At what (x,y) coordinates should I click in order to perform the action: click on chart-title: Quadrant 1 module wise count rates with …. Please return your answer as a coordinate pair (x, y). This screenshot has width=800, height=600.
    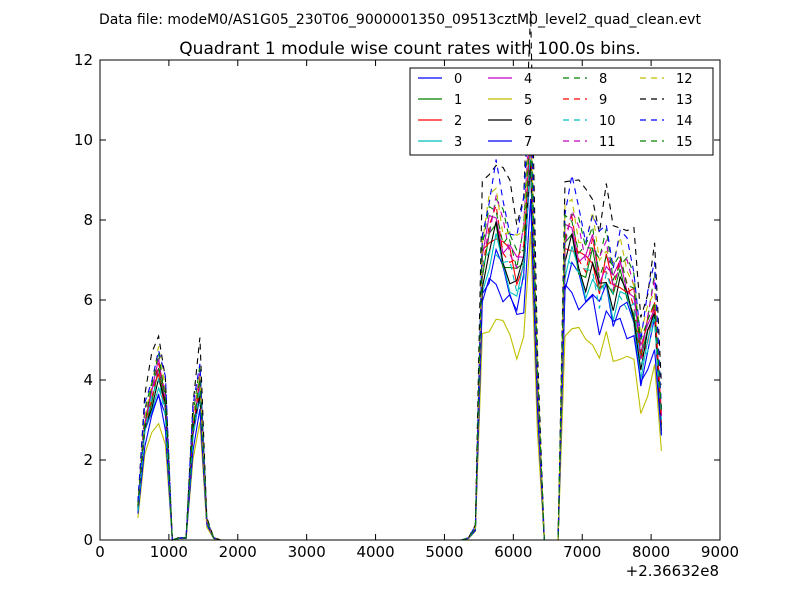
    Looking at the image, I should click on (409, 49).